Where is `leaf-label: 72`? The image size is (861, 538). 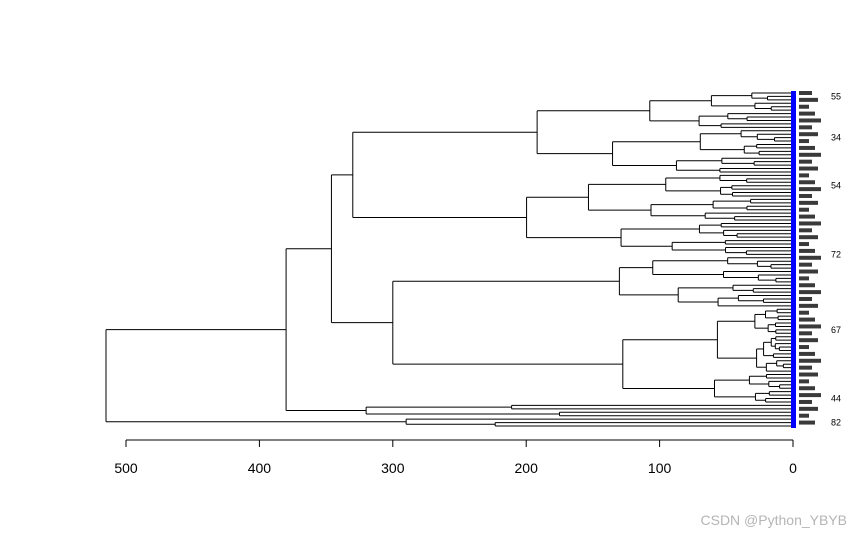 leaf-label: 72 is located at coordinates (836, 254).